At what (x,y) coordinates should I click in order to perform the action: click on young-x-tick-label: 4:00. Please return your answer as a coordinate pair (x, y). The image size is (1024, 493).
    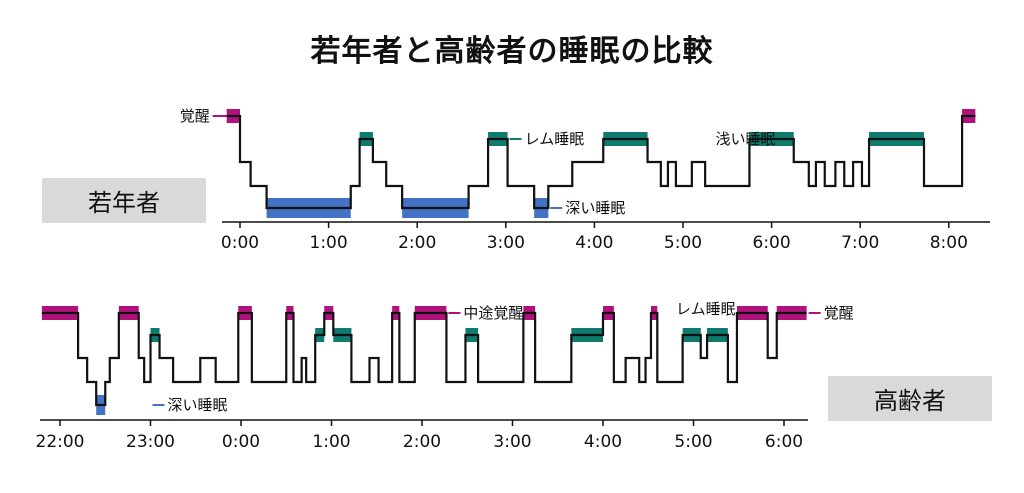
    Looking at the image, I should click on (594, 243).